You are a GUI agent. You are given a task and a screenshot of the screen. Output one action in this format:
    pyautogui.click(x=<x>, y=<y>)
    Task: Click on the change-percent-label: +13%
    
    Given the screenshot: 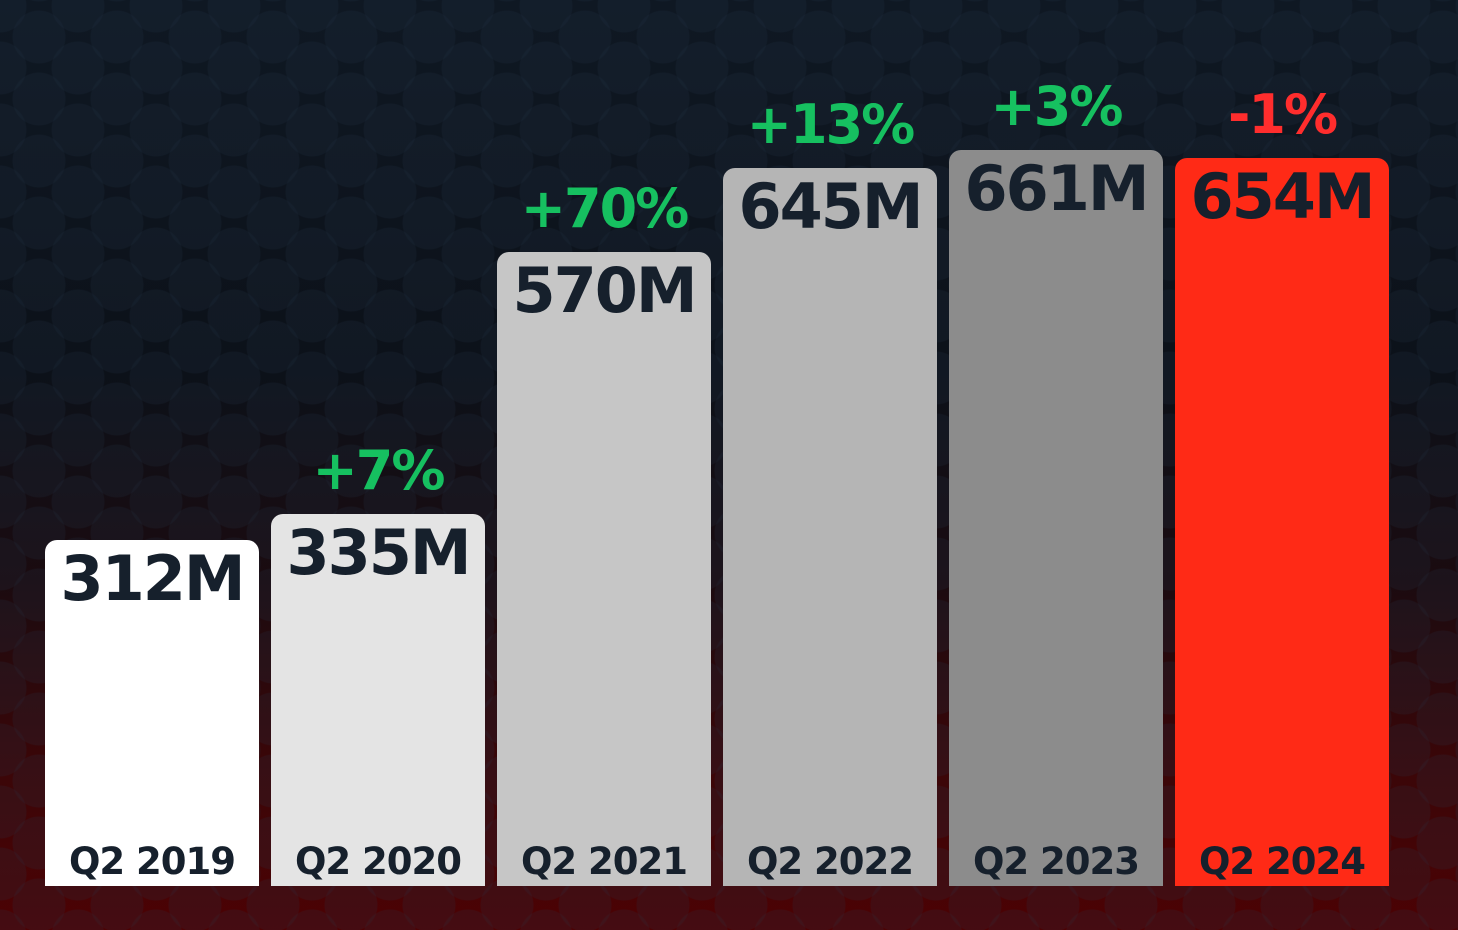 What is the action you would take?
    pyautogui.click(x=831, y=124)
    